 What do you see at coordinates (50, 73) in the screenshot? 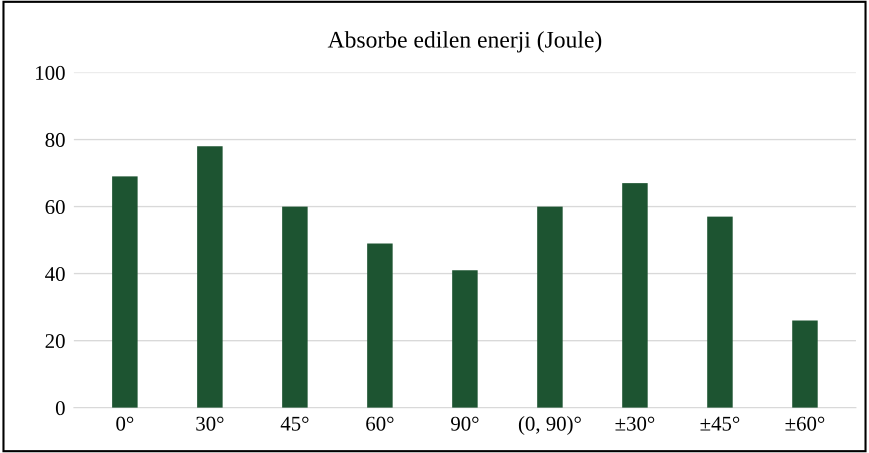
I see `y-tick-label: 100` at bounding box center [50, 73].